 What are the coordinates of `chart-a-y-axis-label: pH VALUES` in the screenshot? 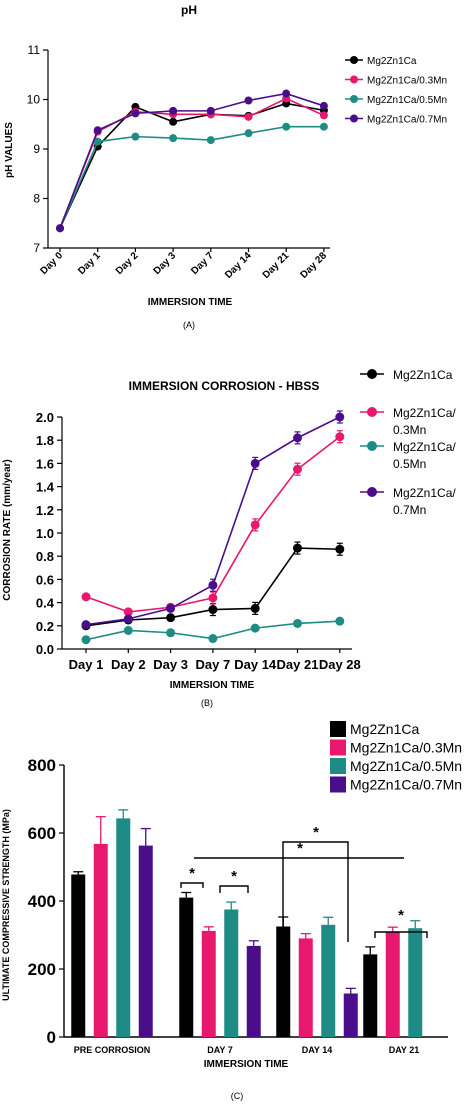 It's located at (9, 150).